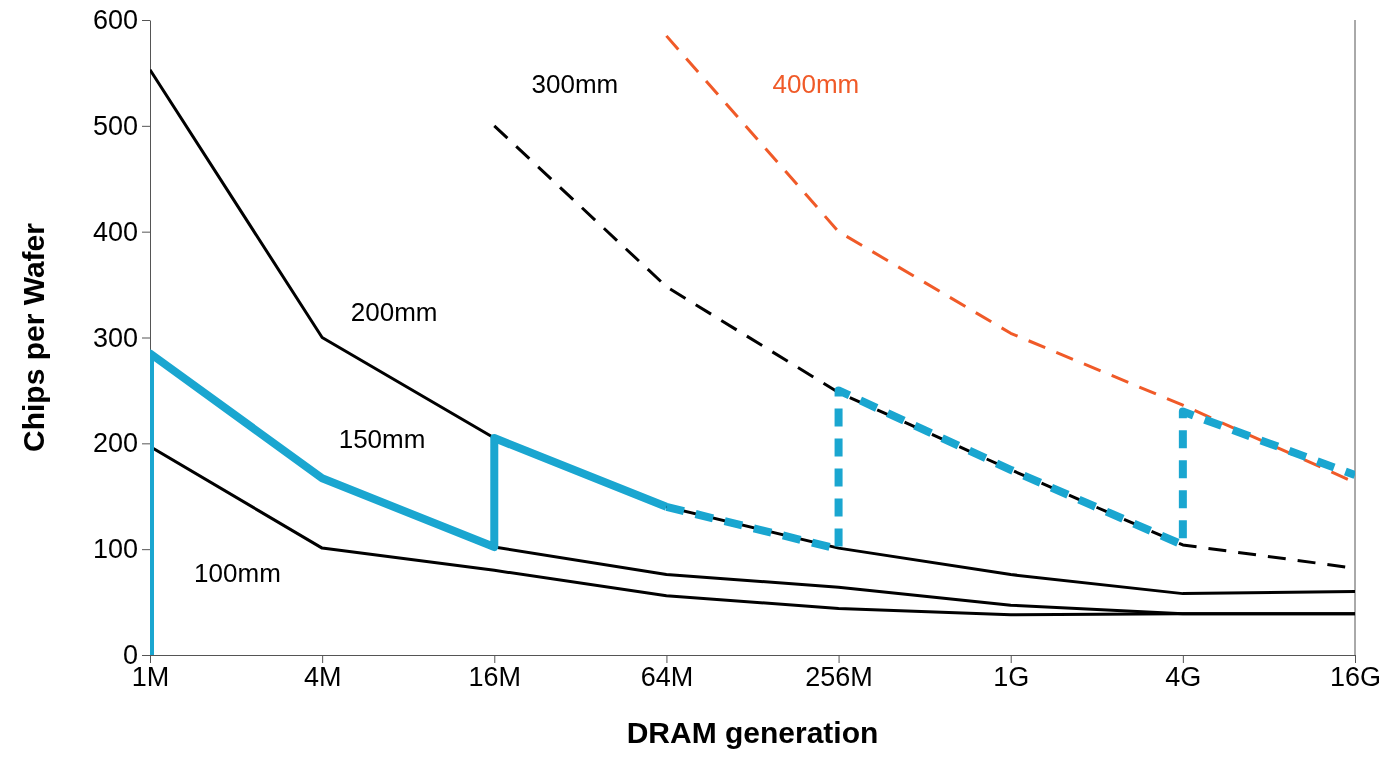 This screenshot has height=759, width=1393. What do you see at coordinates (1183, 677) in the screenshot?
I see `x-tick-label: 4G` at bounding box center [1183, 677].